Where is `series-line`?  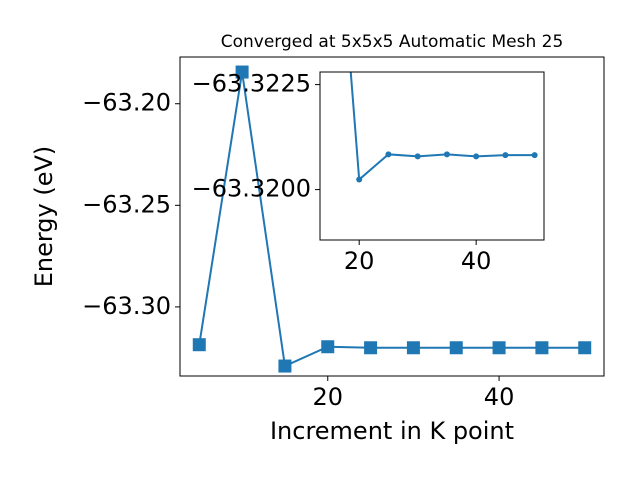 series-line is located at coordinates (442, 127).